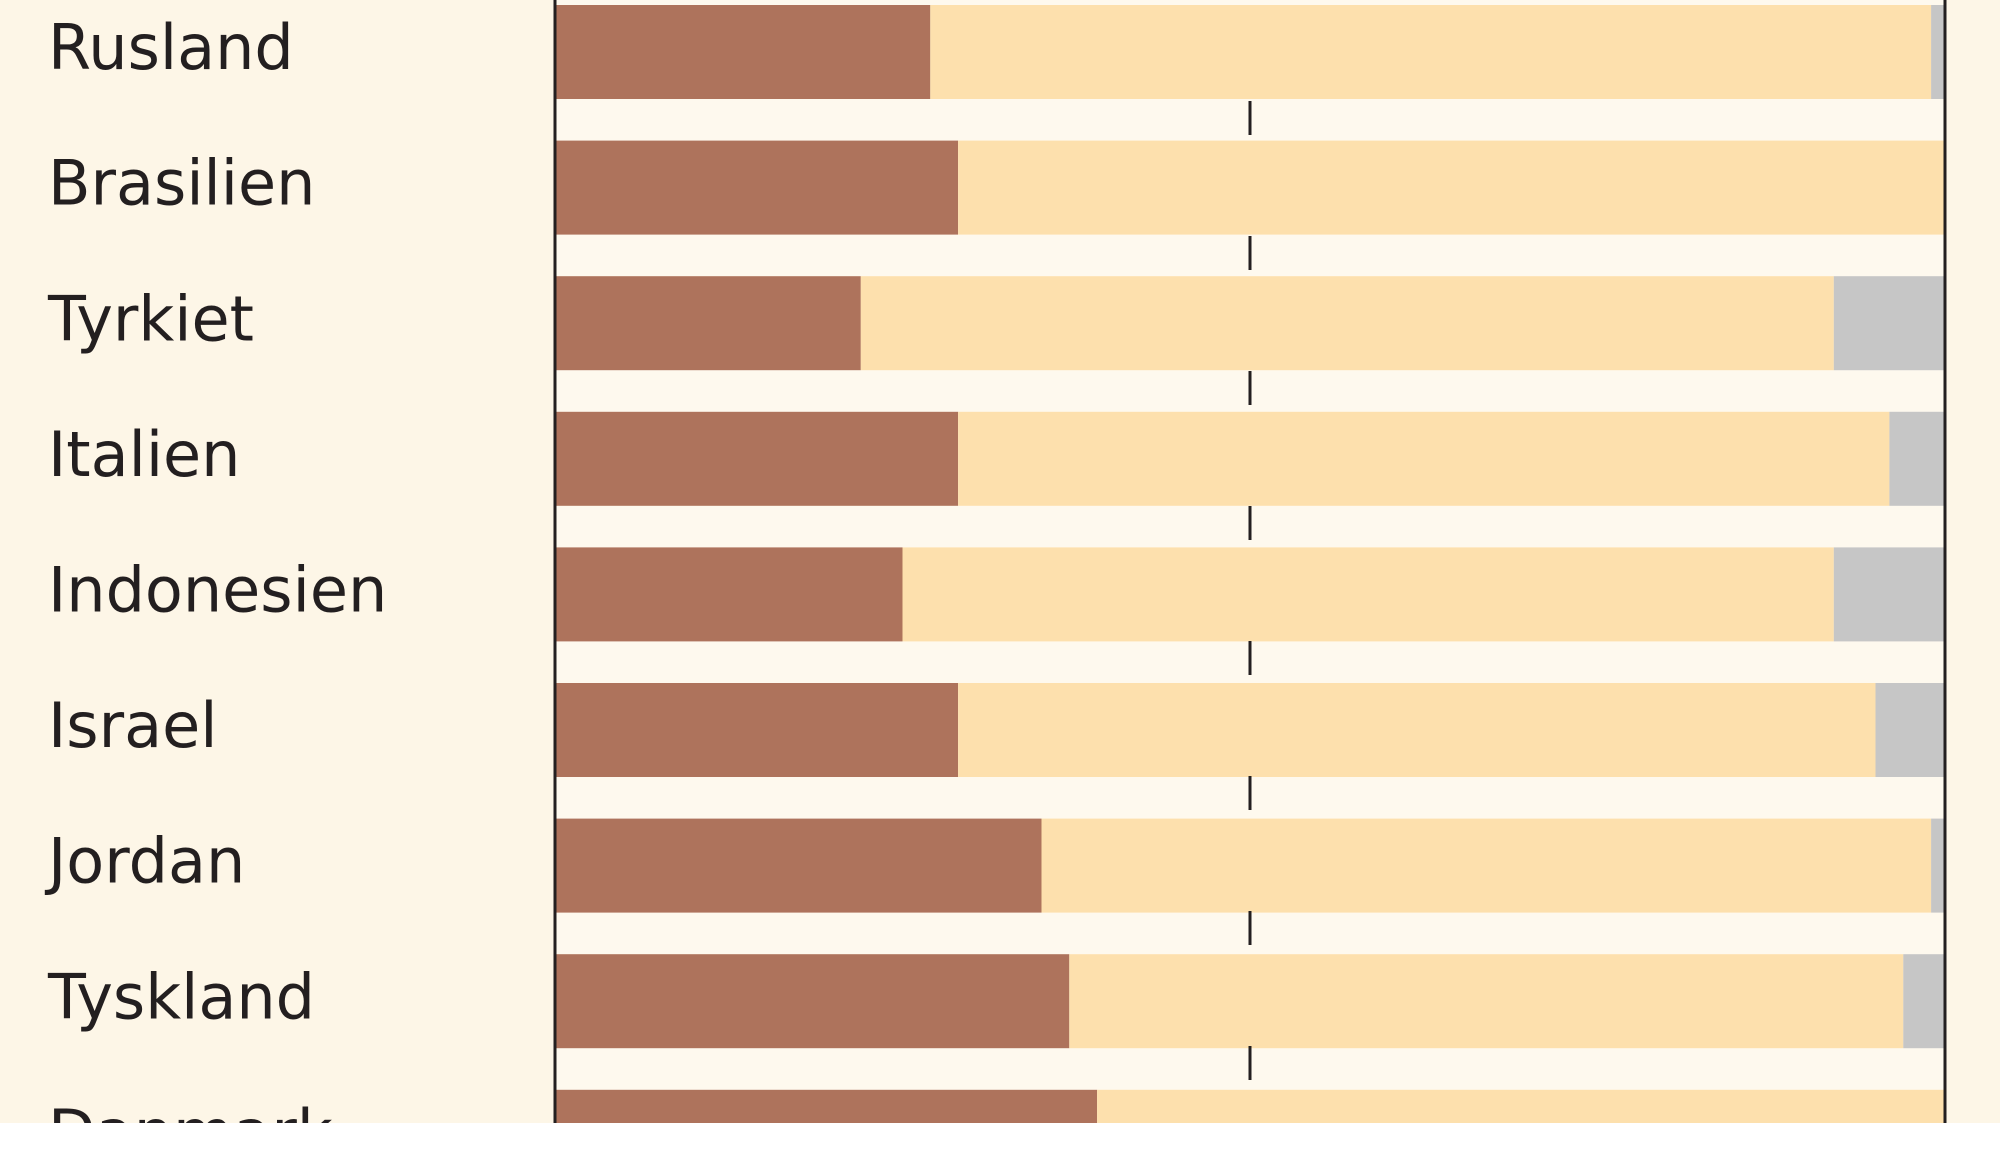 This screenshot has width=2000, height=1165. What do you see at coordinates (144, 454) in the screenshot?
I see `y-tick-label: Italien` at bounding box center [144, 454].